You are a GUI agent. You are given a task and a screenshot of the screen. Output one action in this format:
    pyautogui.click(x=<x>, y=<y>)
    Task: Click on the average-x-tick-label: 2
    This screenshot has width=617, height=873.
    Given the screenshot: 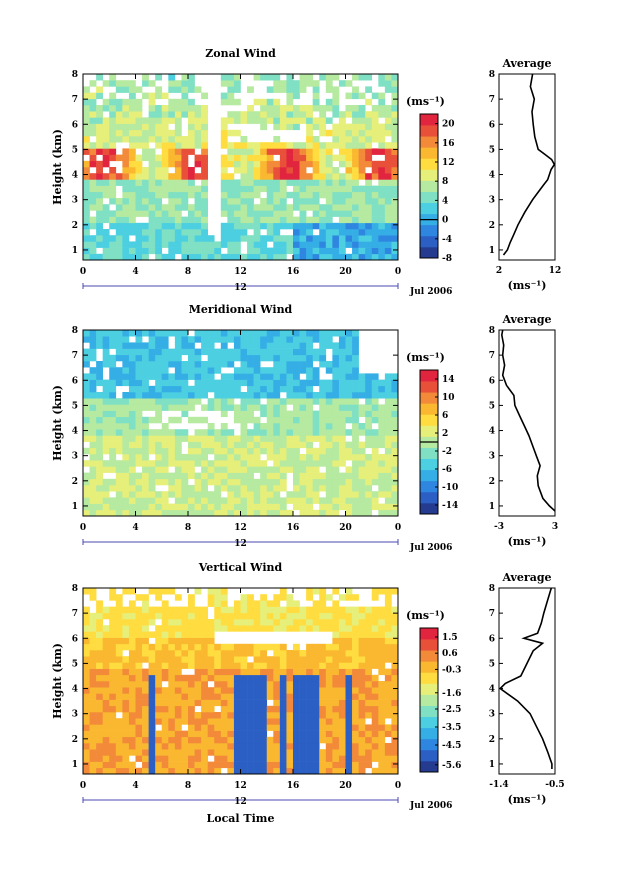 What is the action you would take?
    pyautogui.click(x=499, y=271)
    